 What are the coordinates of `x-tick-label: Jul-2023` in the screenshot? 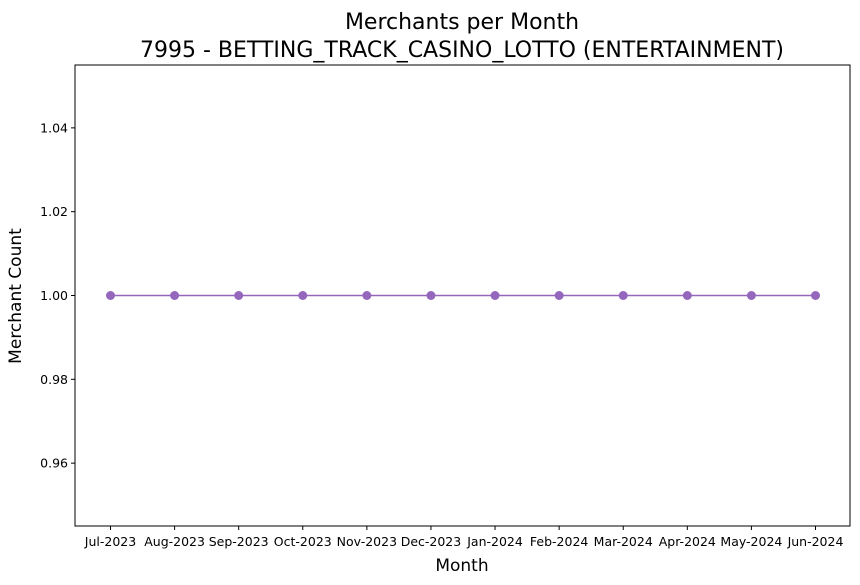 It's located at (110, 541).